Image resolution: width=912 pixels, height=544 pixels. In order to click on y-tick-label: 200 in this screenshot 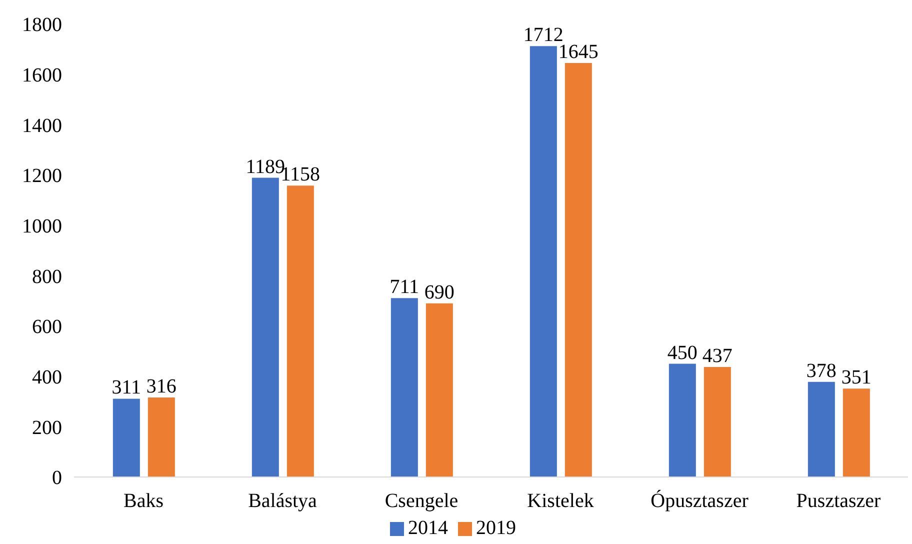, I will do `click(47, 427)`.